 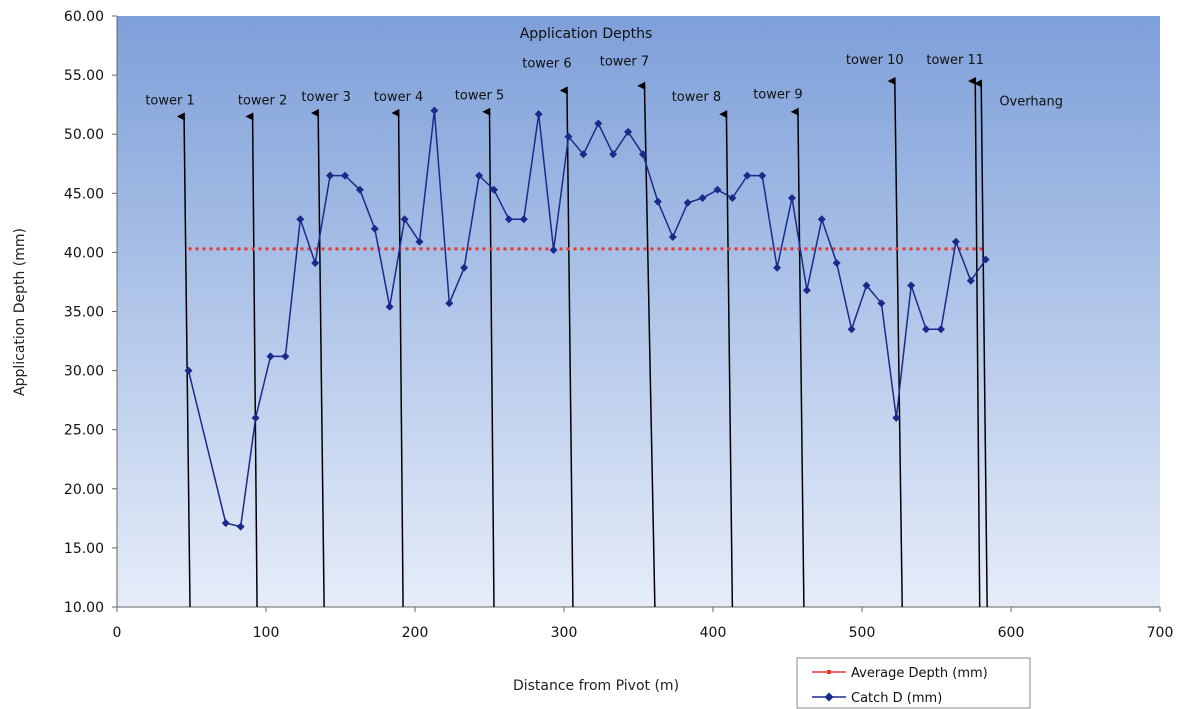 What do you see at coordinates (777, 95) in the screenshot?
I see `tower-label: tower 9` at bounding box center [777, 95].